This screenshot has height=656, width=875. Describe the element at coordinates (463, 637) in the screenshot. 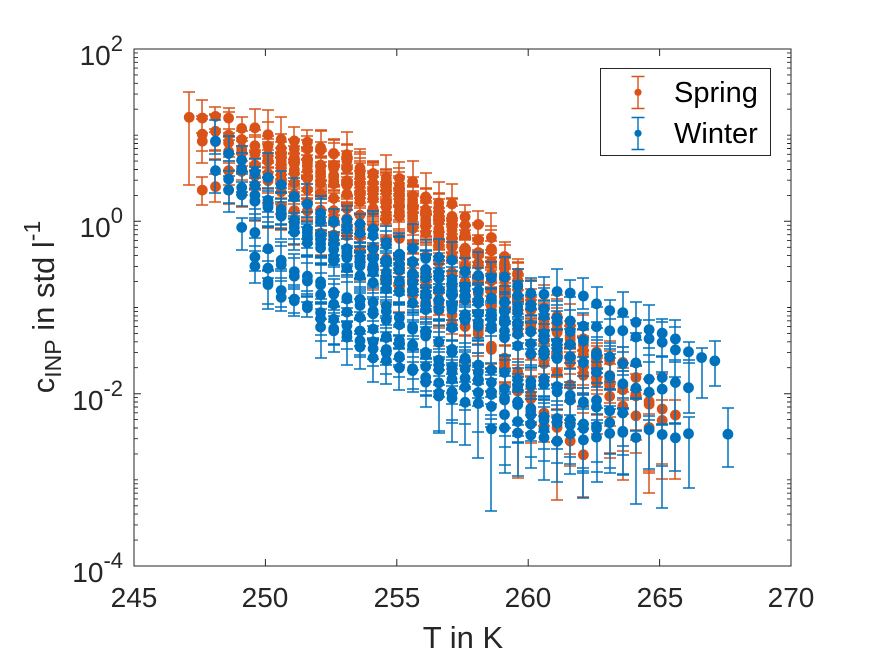

I see `svg-text: T in K` at that location.